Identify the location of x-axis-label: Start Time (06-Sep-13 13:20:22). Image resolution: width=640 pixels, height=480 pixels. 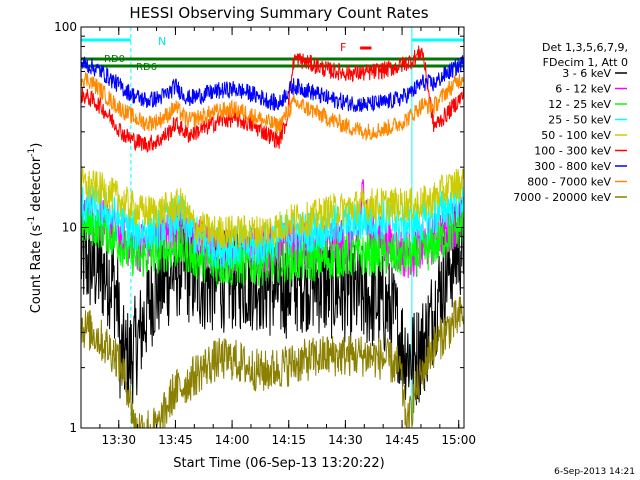
(278, 463).